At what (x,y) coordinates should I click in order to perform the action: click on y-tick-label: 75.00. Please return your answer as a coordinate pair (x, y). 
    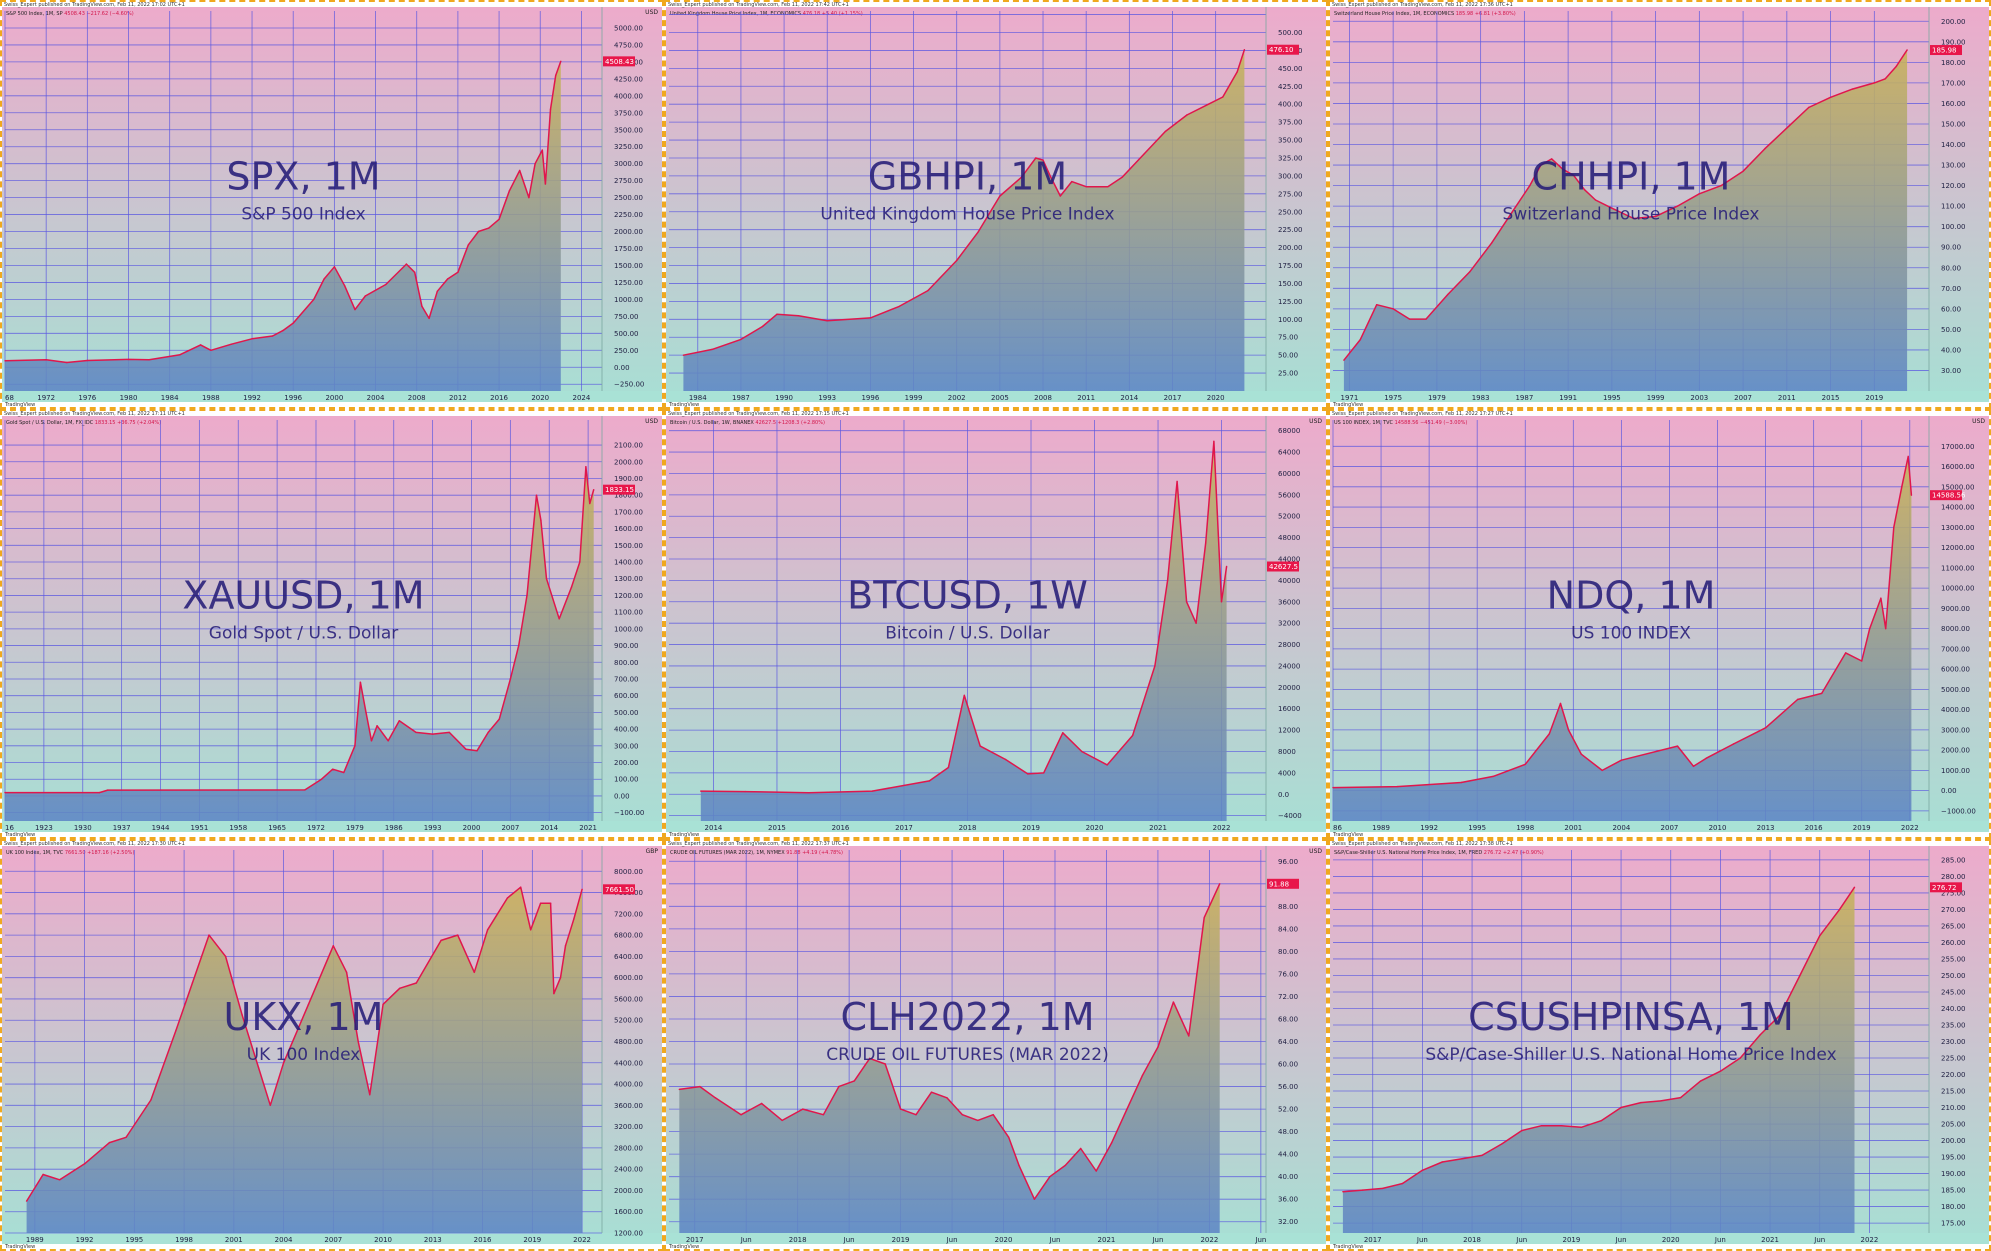
    Looking at the image, I should click on (1288, 338).